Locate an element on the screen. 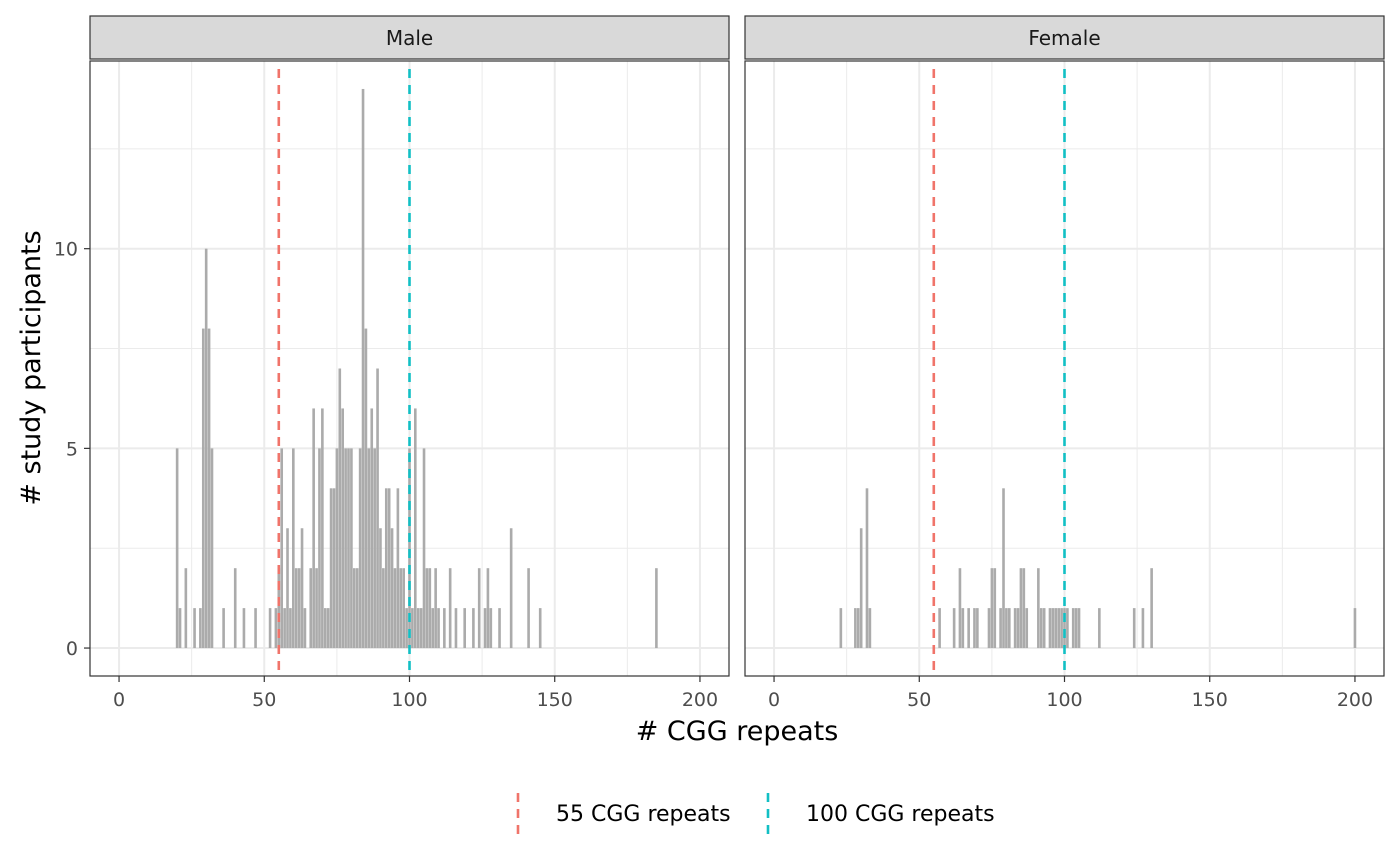  x-axis-male: 0 50 100 150 200 is located at coordinates (415, 693).